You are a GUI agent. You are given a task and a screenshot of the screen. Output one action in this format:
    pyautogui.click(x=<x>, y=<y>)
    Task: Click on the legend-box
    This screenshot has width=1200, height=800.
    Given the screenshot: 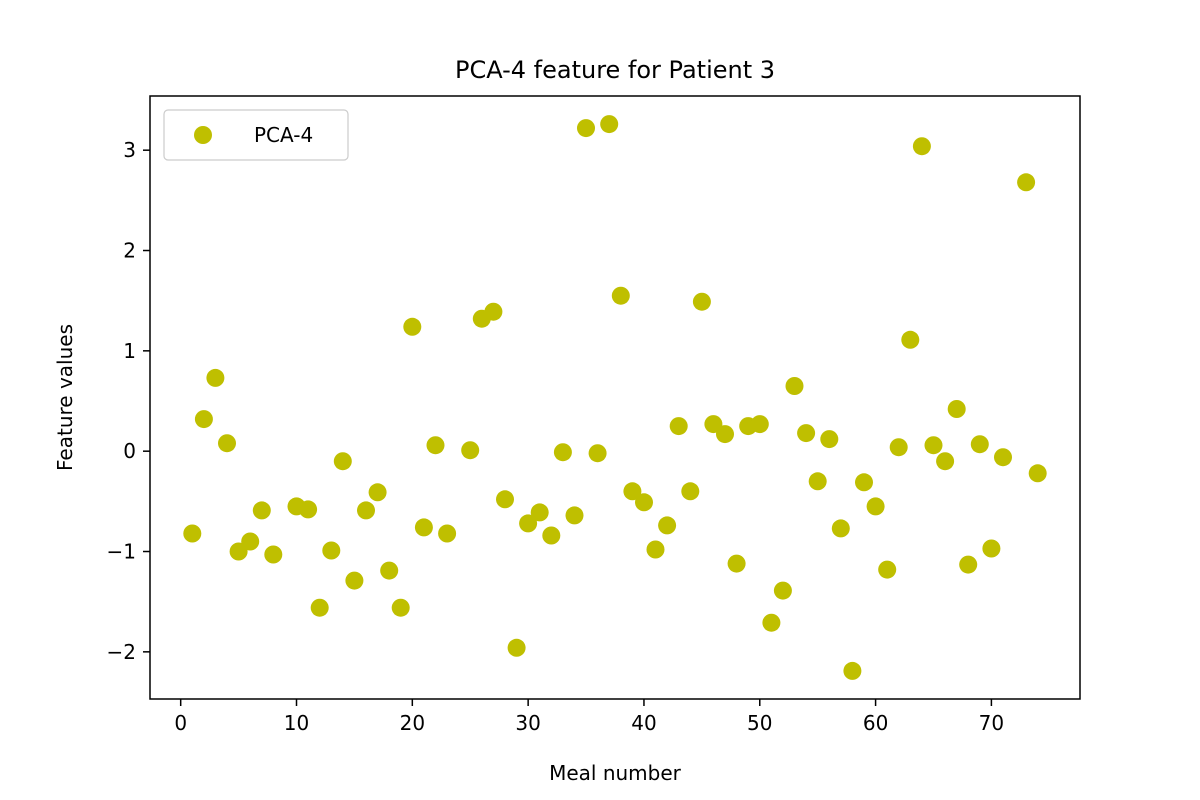 What is the action you would take?
    pyautogui.click(x=256, y=135)
    